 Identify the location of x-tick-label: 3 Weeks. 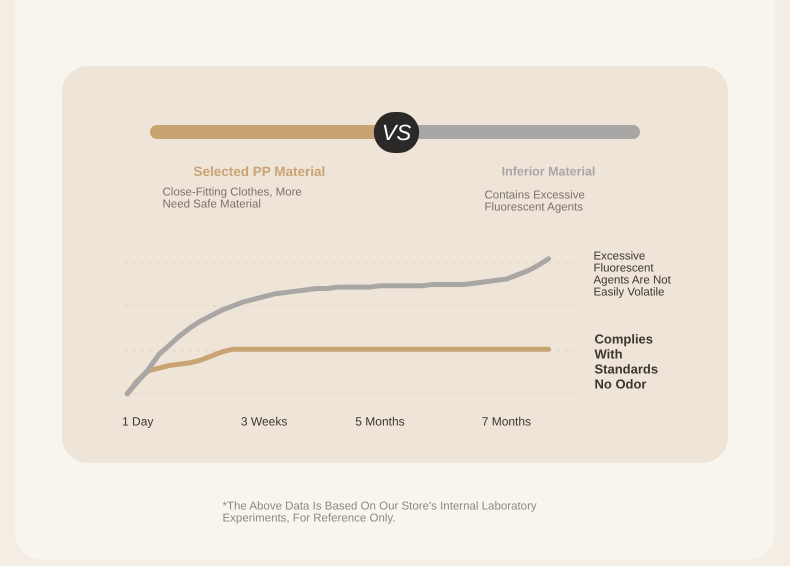
(264, 421).